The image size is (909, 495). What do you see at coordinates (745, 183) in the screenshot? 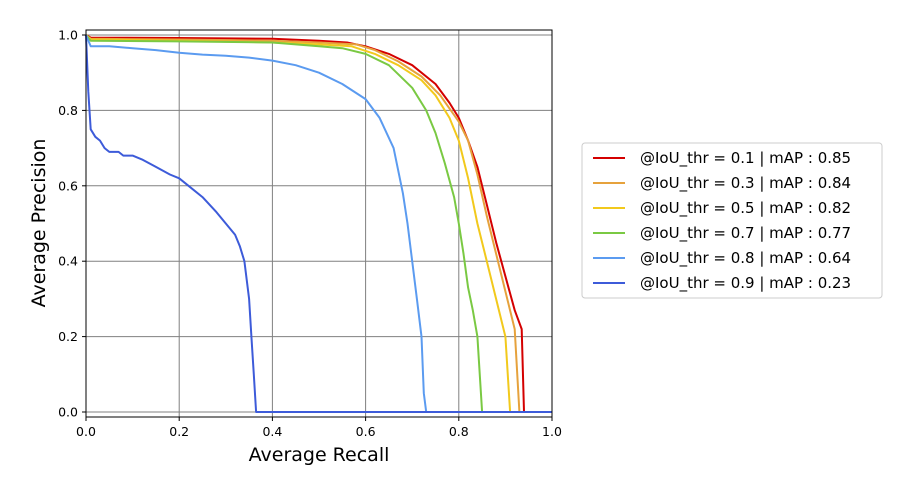
I see `legend-label: @IoU_thr = 0.3 | mAP : 0.84` at bounding box center [745, 183].